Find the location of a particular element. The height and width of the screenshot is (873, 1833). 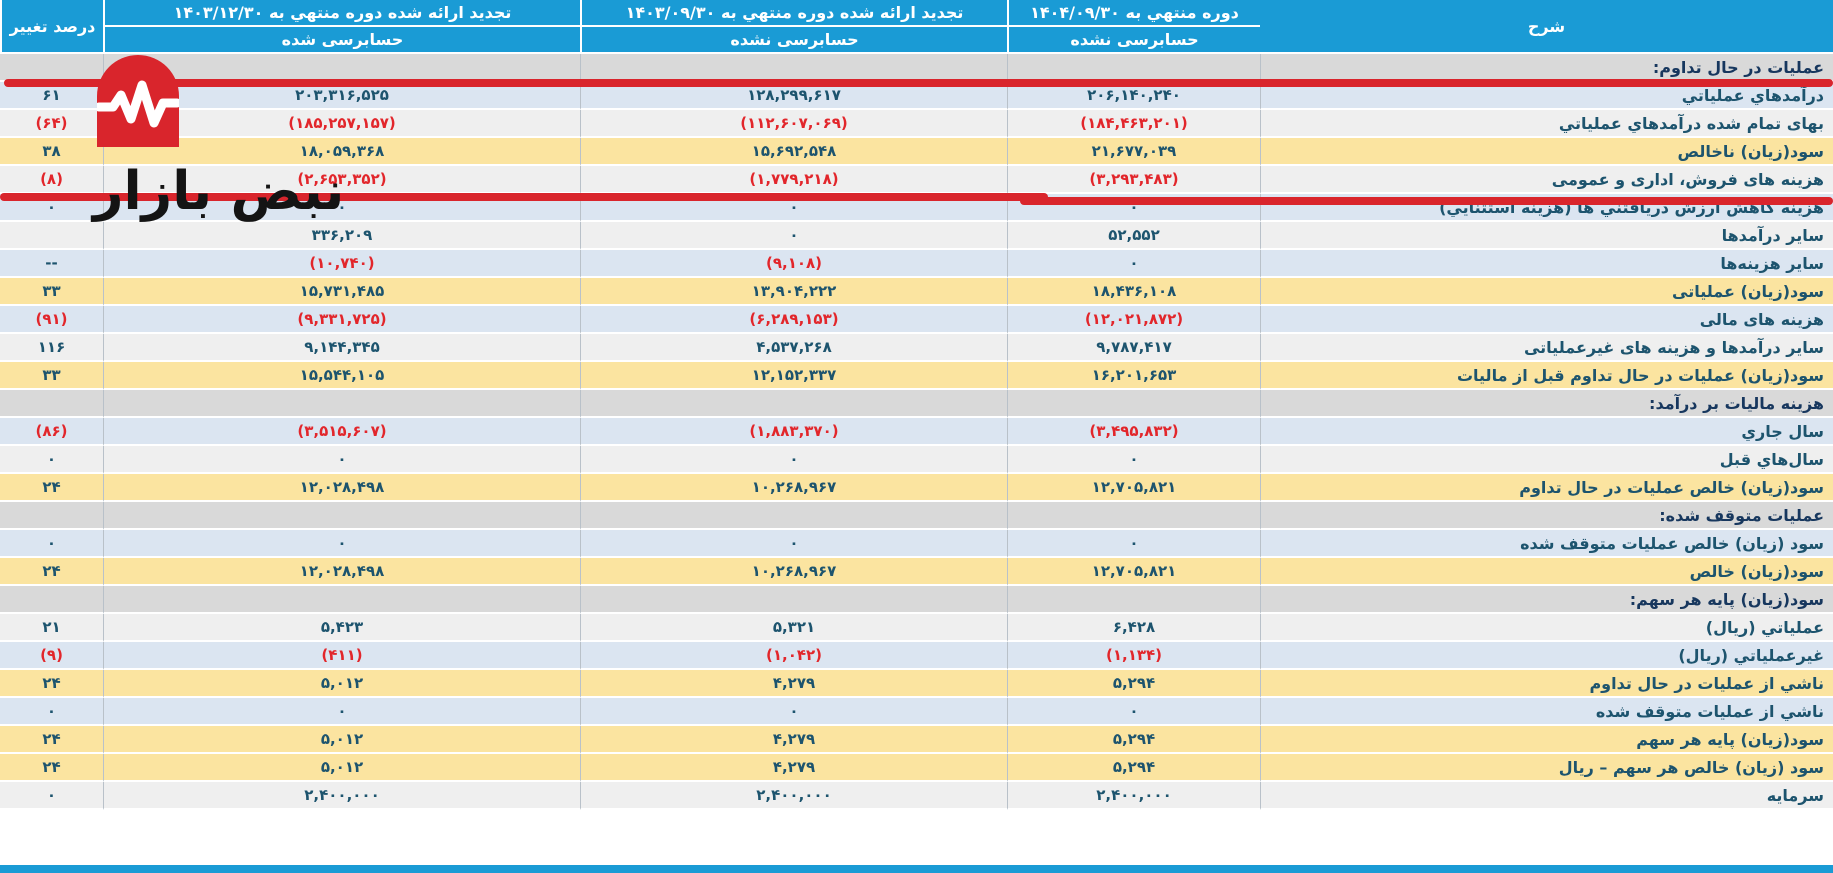

value: (۸) is located at coordinates (51, 179).